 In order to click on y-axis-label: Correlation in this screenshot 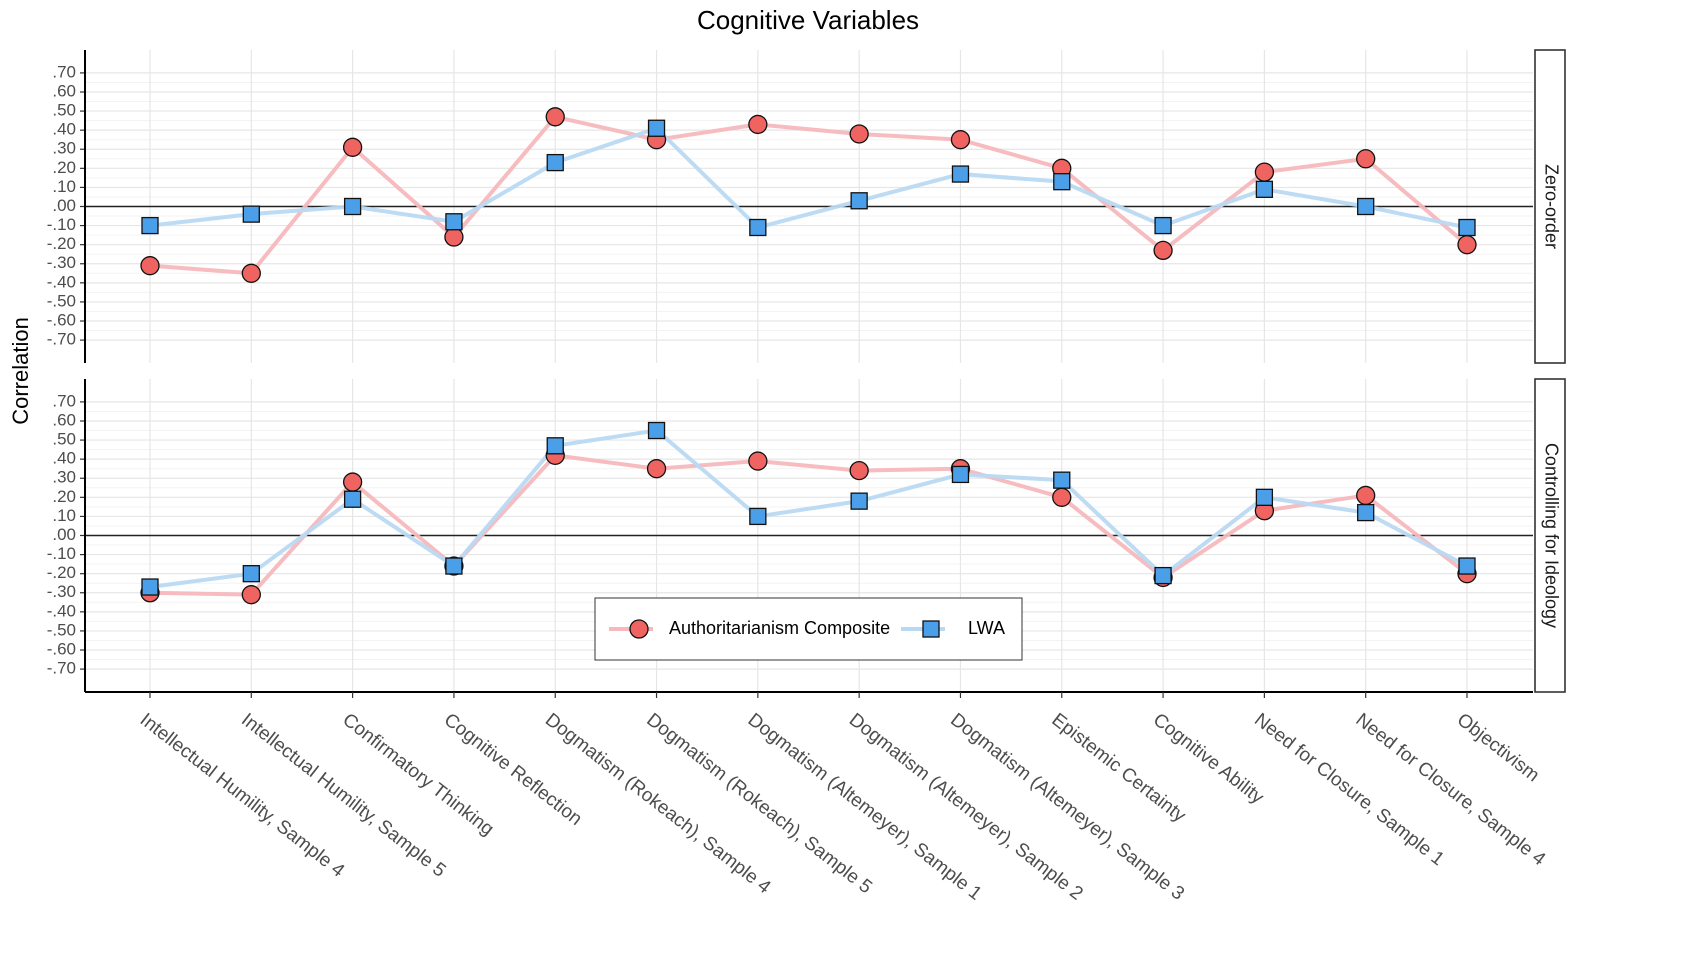, I will do `click(20, 371)`.